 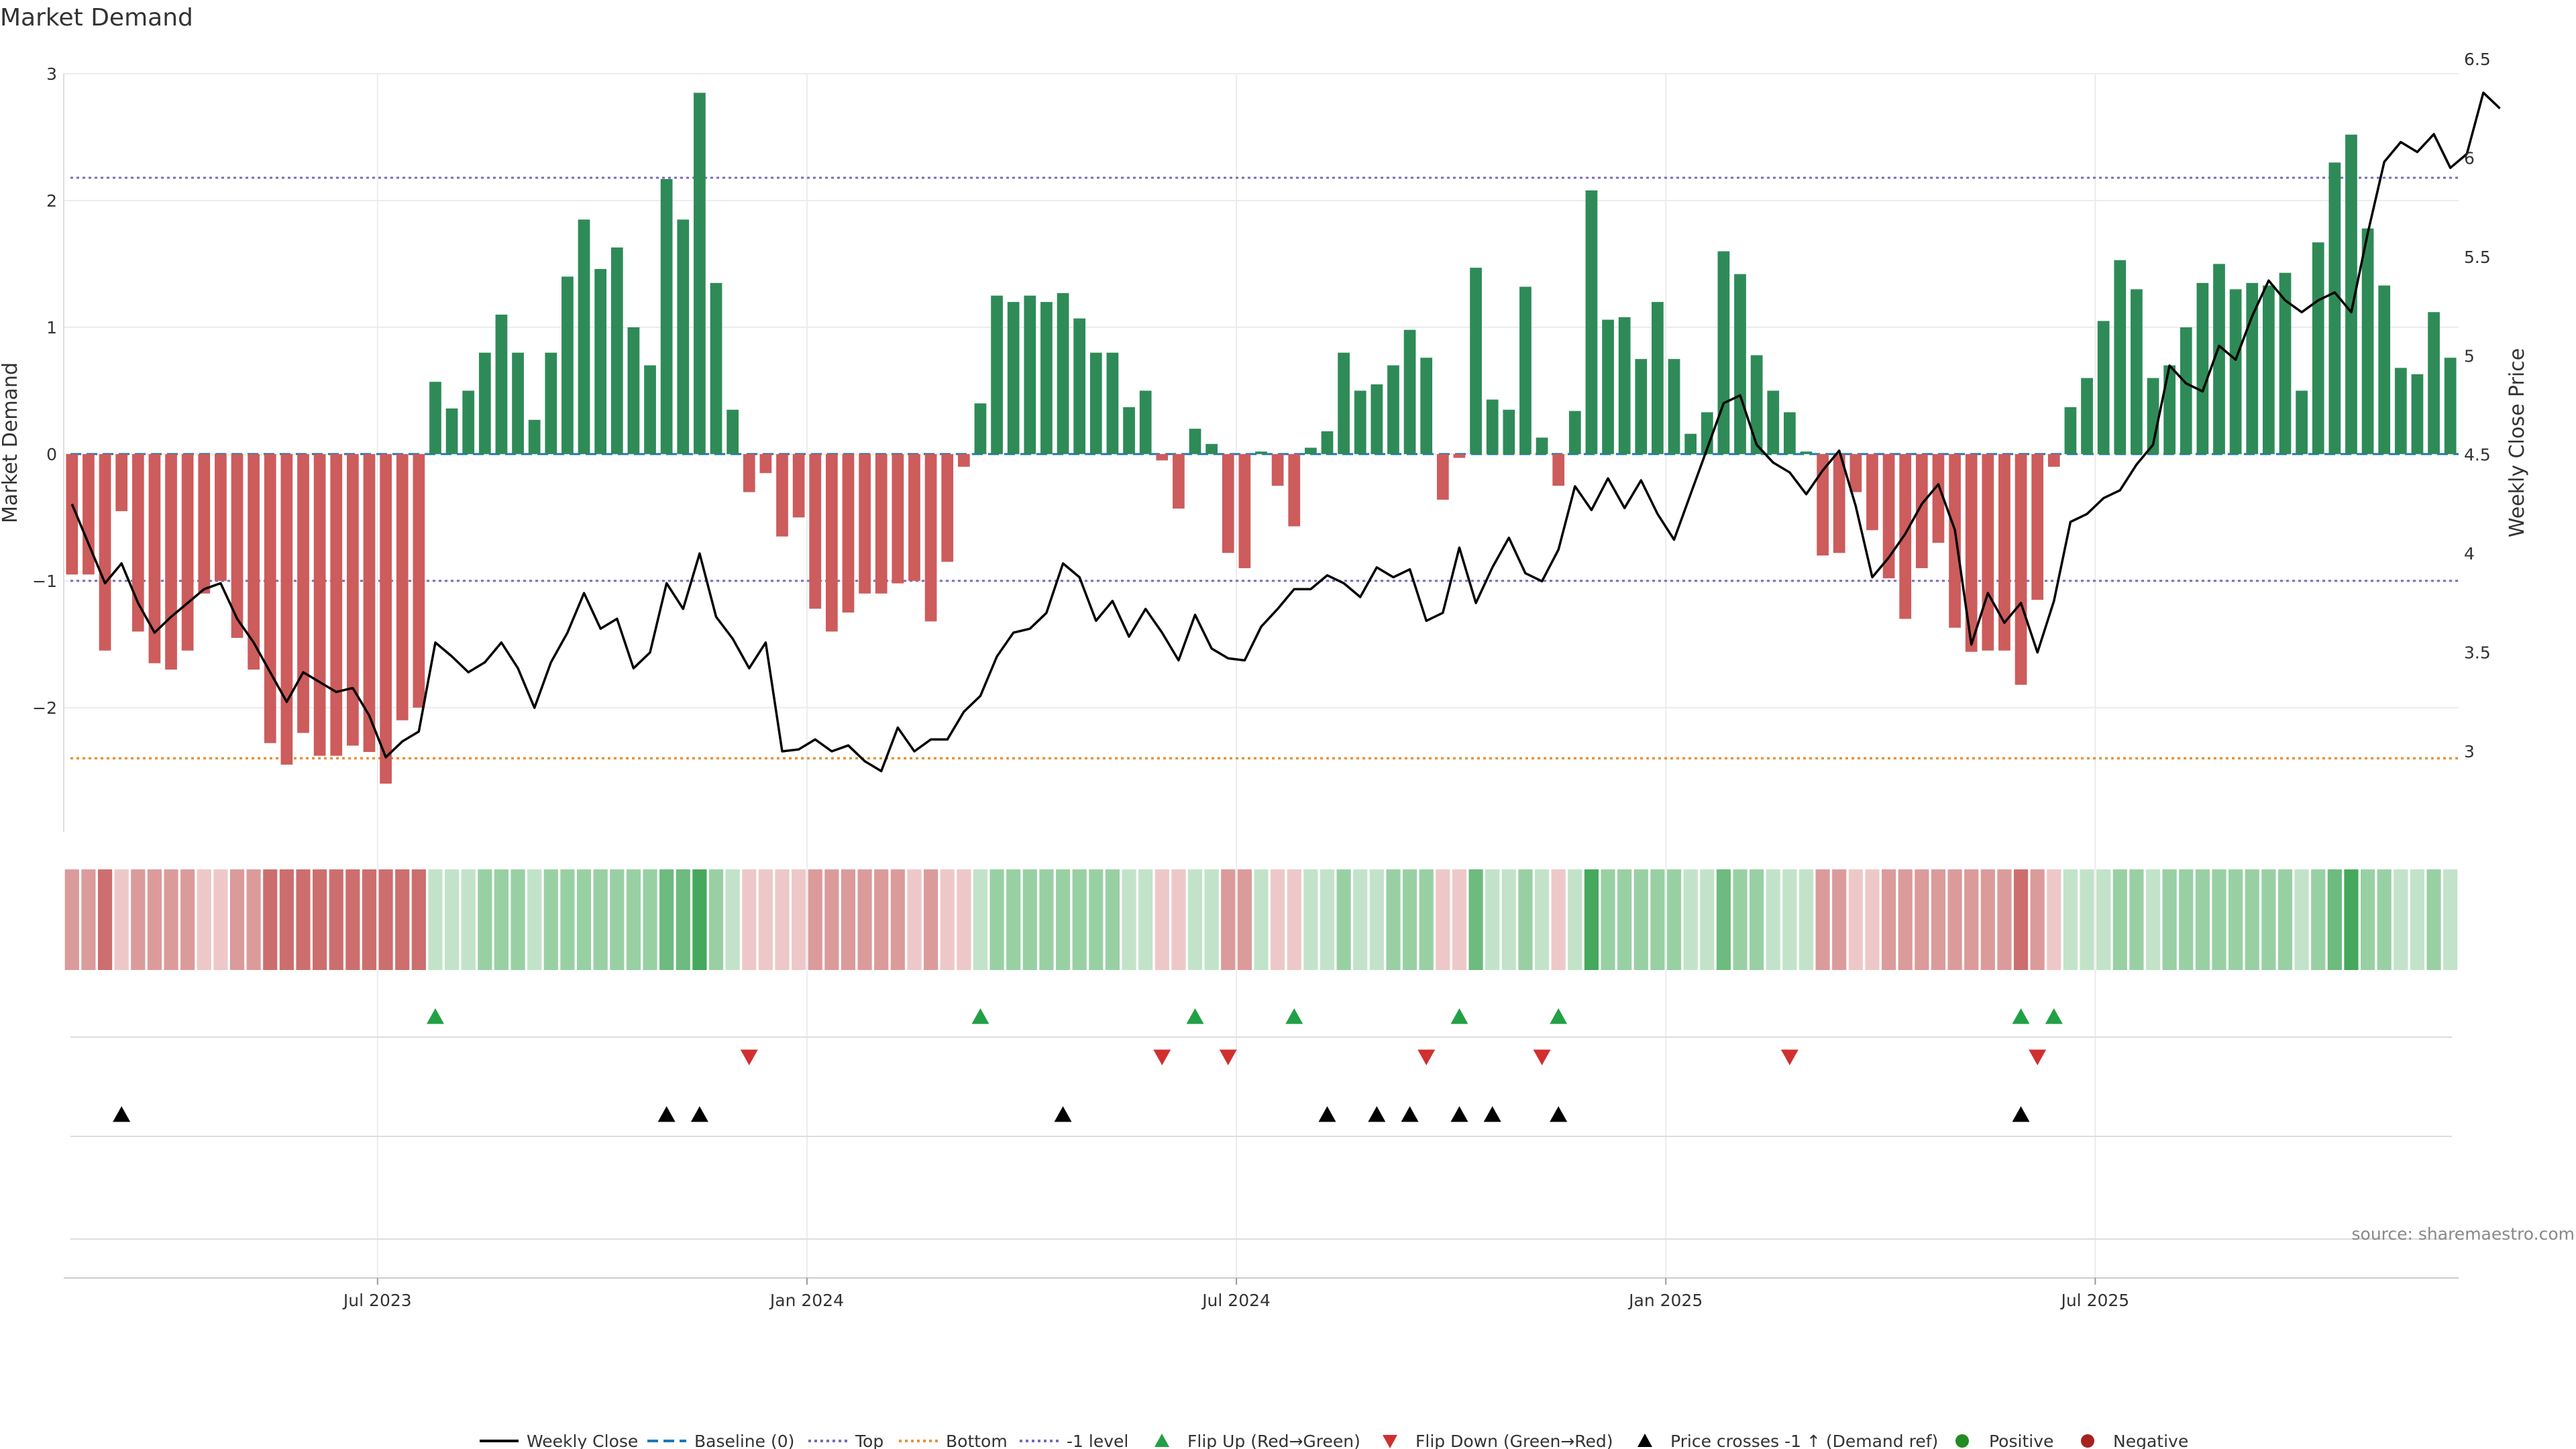 I want to click on legend-item: Flip Up (Red→Green), so click(x=1257, y=1440).